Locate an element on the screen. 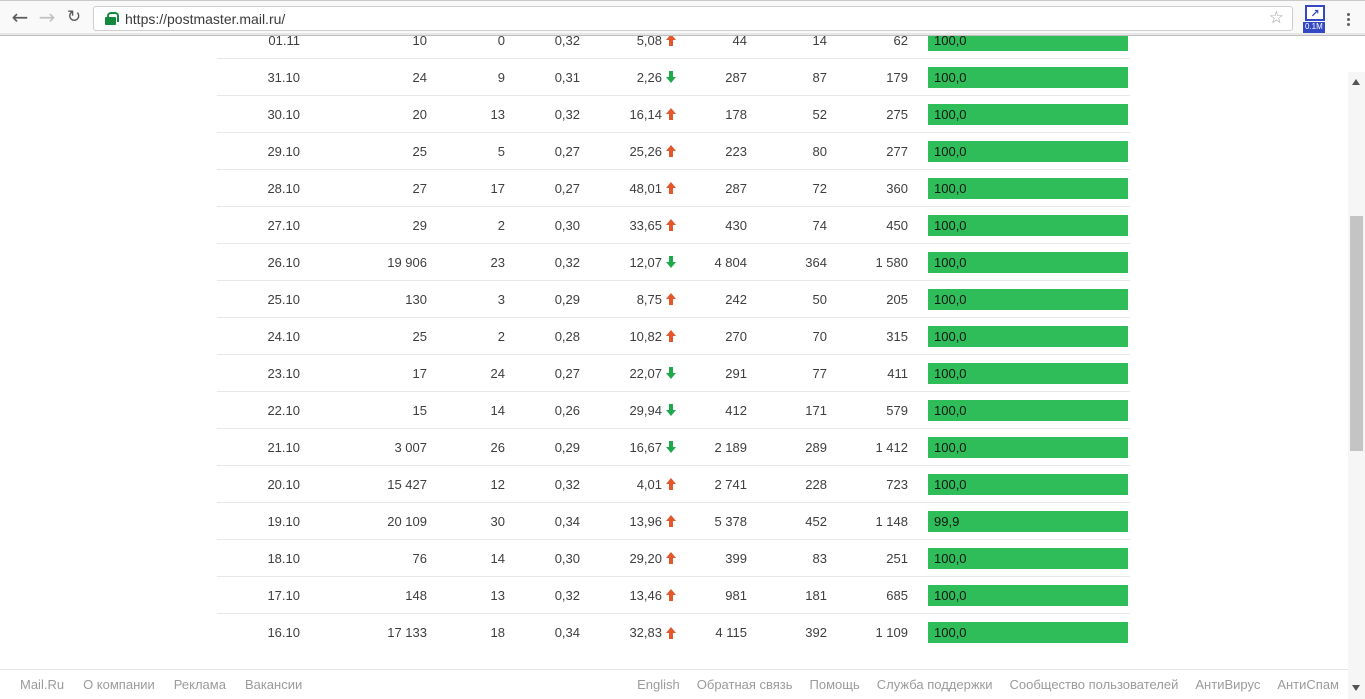 Image resolution: width=1365 pixels, height=699 pixels. footer-link: Обратная связь is located at coordinates (744, 684).